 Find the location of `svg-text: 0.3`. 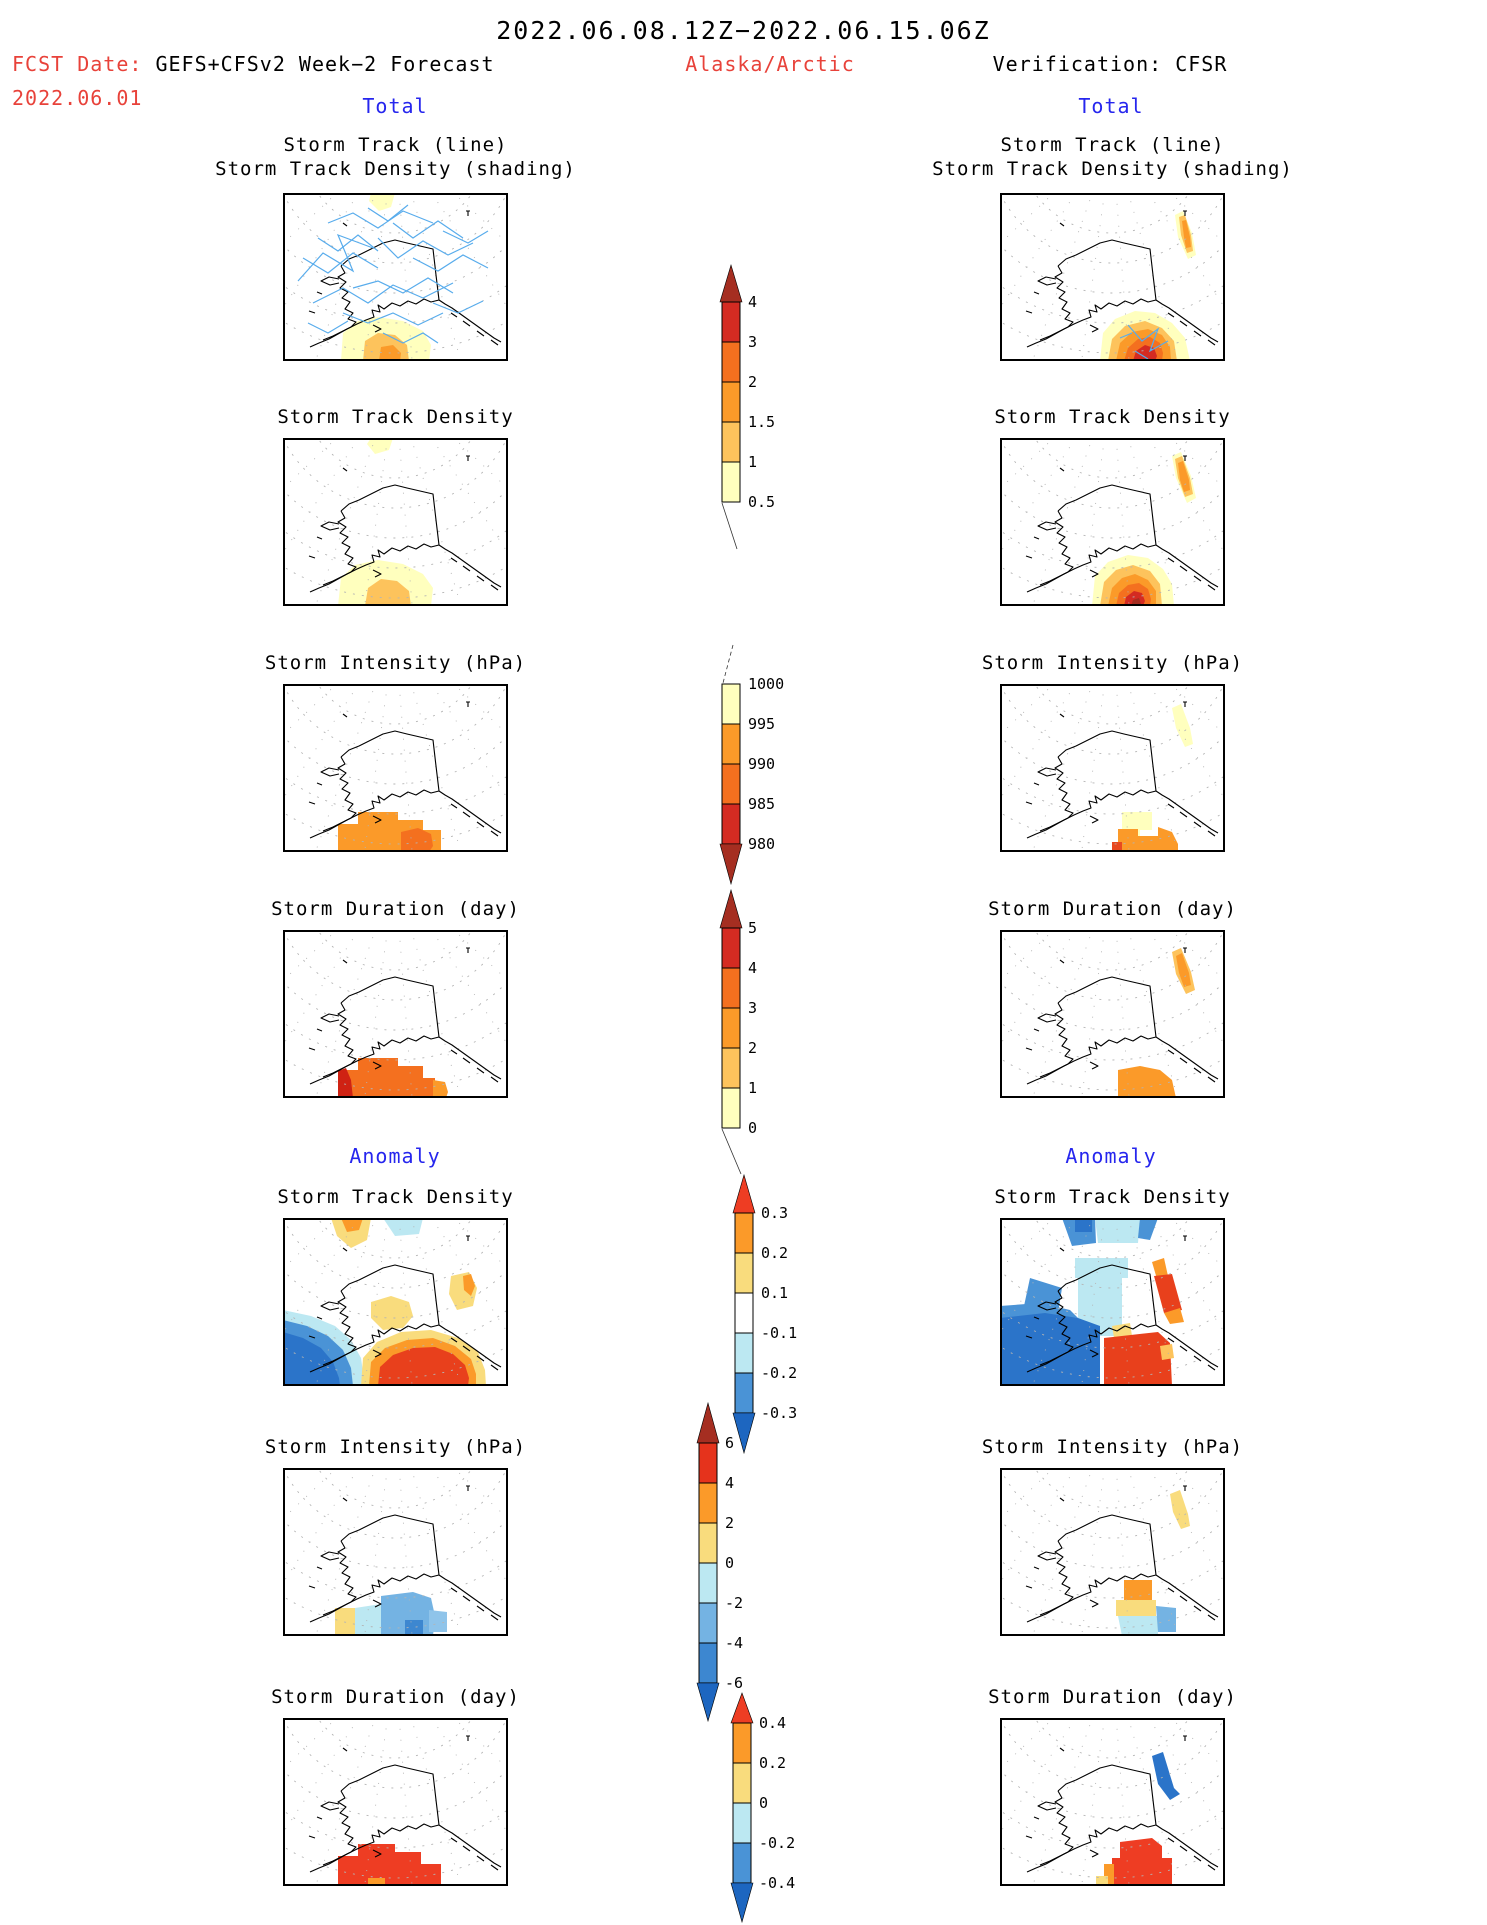

svg-text: 0.3 is located at coordinates (774, 1213).